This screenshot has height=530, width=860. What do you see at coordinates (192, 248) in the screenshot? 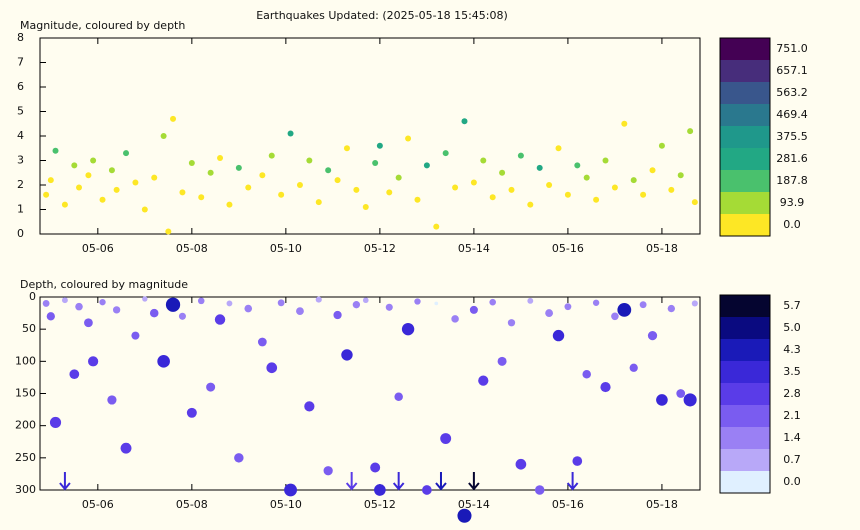
I see `x-tick-label: 05-08` at bounding box center [192, 248].